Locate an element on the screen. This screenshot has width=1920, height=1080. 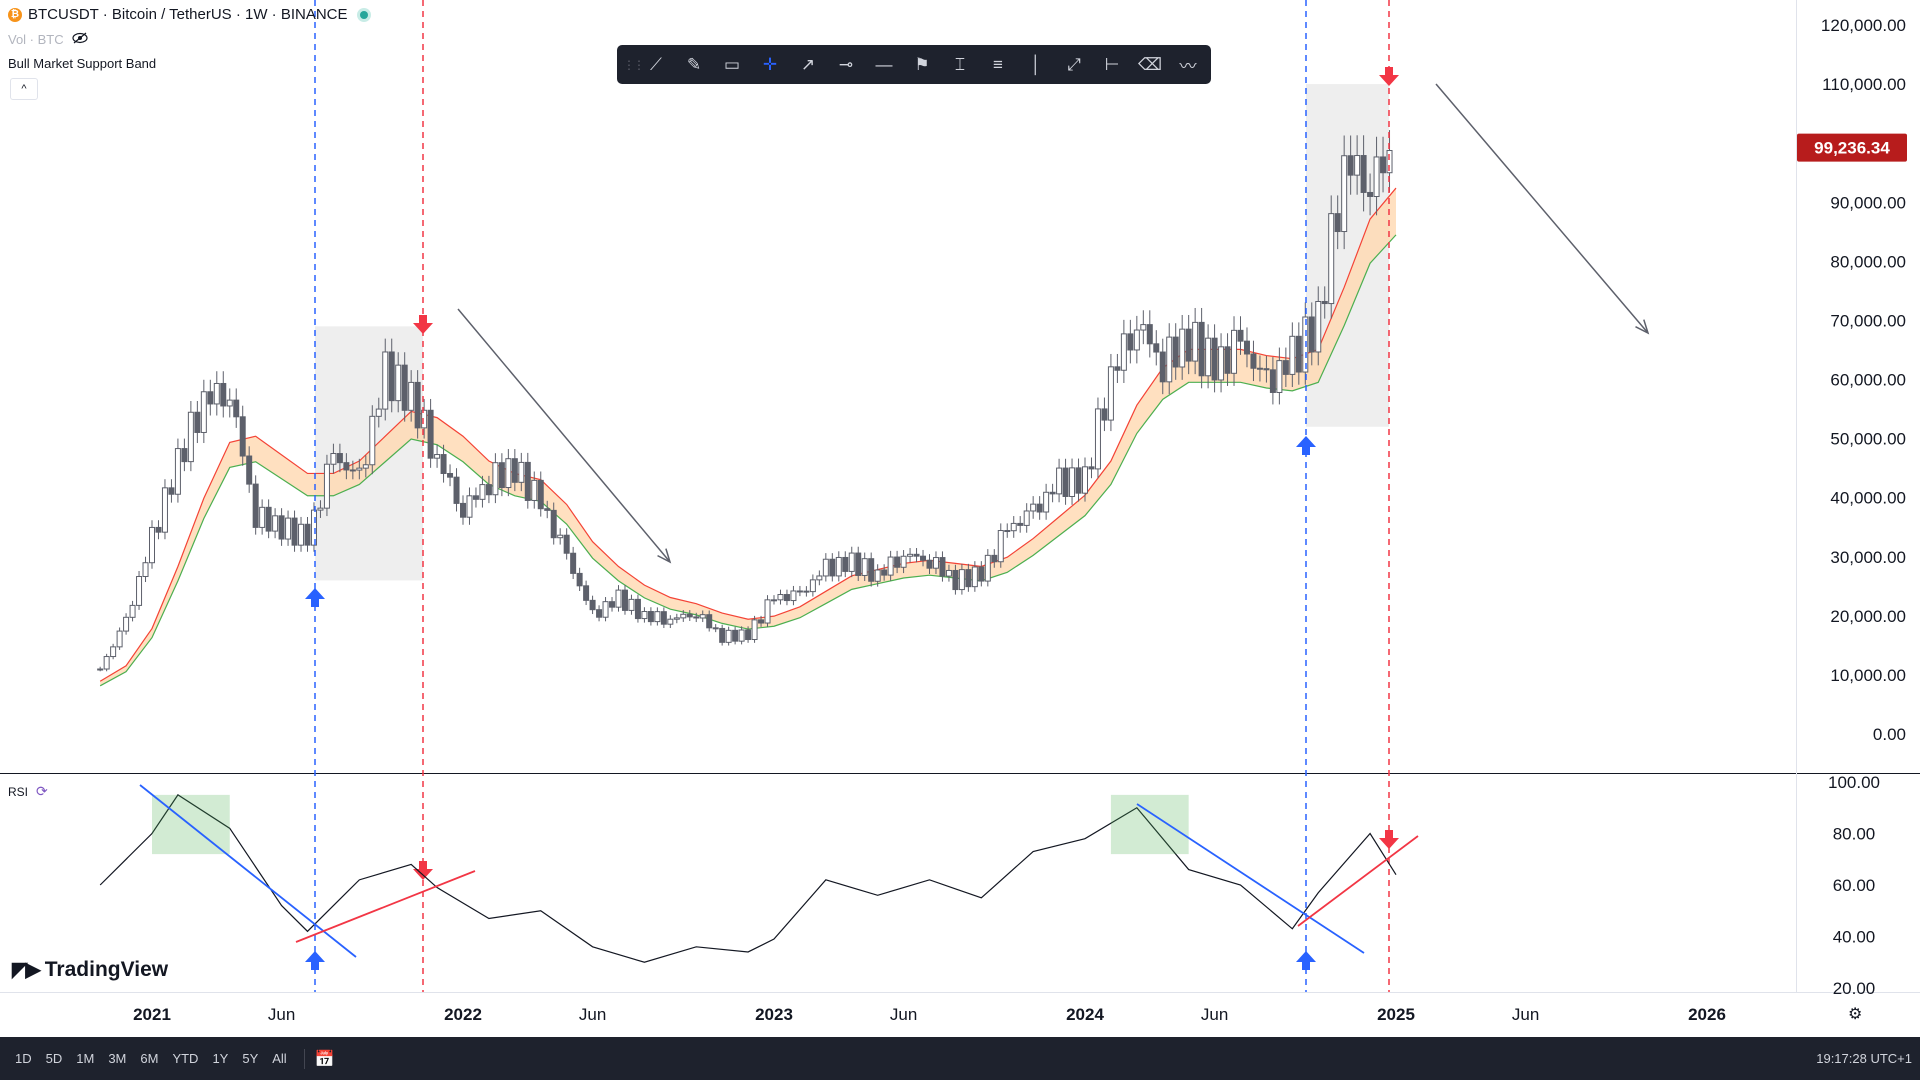
vertical-line-icon: │ is located at coordinates (1036, 64).